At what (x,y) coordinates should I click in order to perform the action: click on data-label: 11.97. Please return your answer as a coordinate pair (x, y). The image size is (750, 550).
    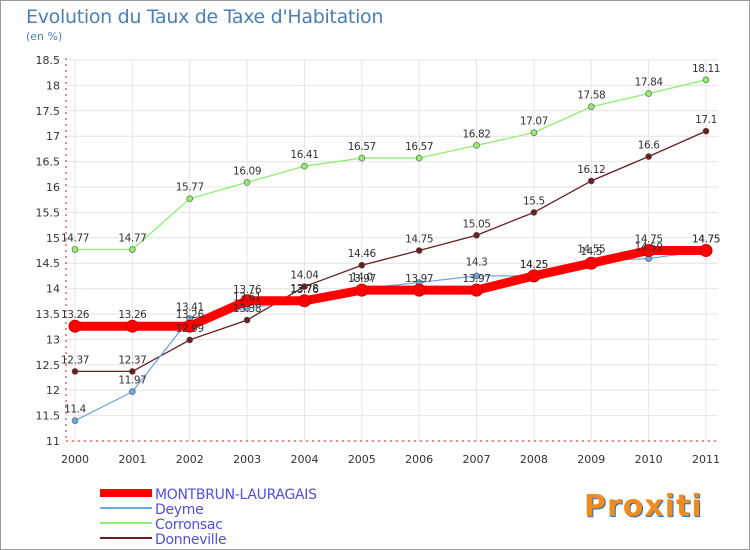
    Looking at the image, I should click on (132, 381).